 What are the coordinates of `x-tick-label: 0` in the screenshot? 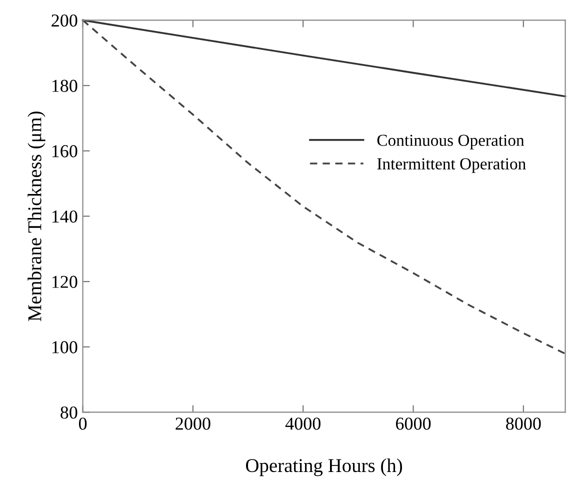 It's located at (82, 424).